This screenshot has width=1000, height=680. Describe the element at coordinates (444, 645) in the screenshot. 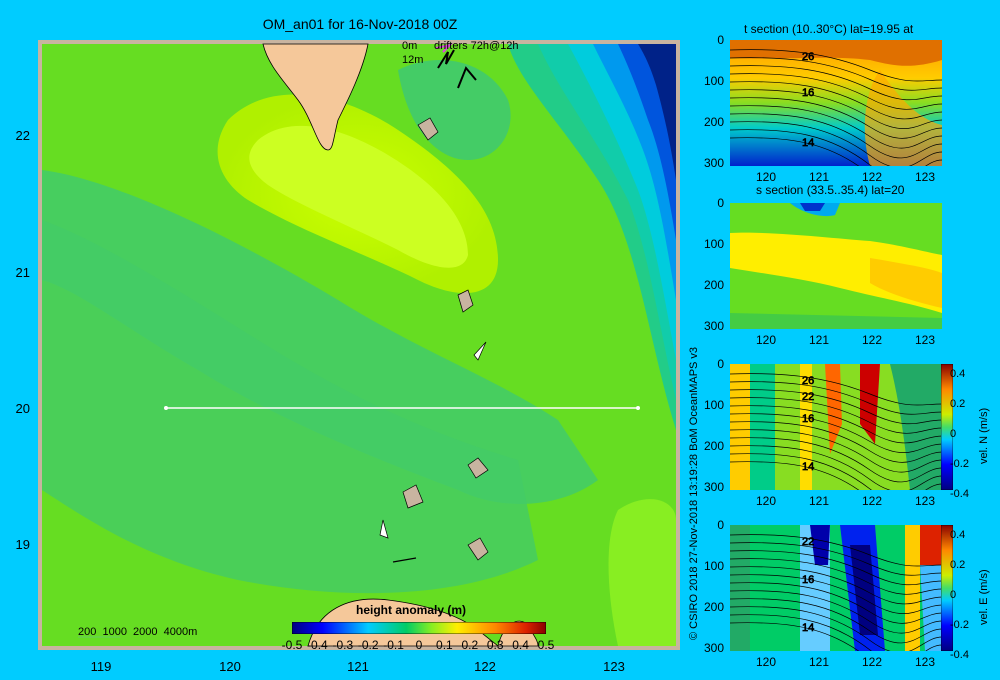

I see `colorbar-tick-label: 0.1` at that location.